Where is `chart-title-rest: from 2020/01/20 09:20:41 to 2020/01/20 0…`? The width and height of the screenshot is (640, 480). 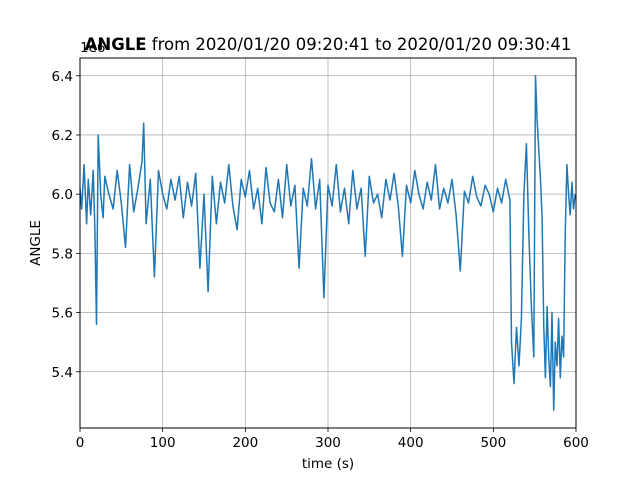 chart-title-rest: from 2020/01/20 09:20:41 to 2020/01/20 0… is located at coordinates (359, 44).